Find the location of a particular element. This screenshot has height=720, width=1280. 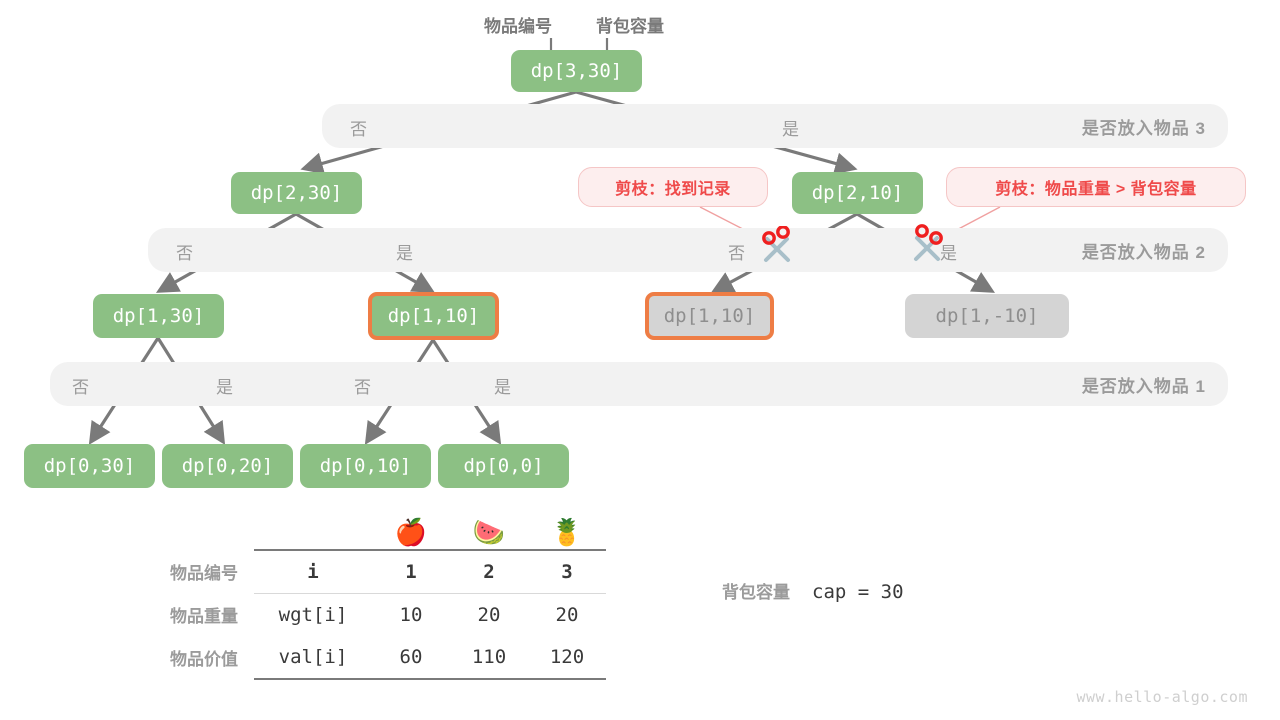

fruit-cell-empty is located at coordinates (313, 532).